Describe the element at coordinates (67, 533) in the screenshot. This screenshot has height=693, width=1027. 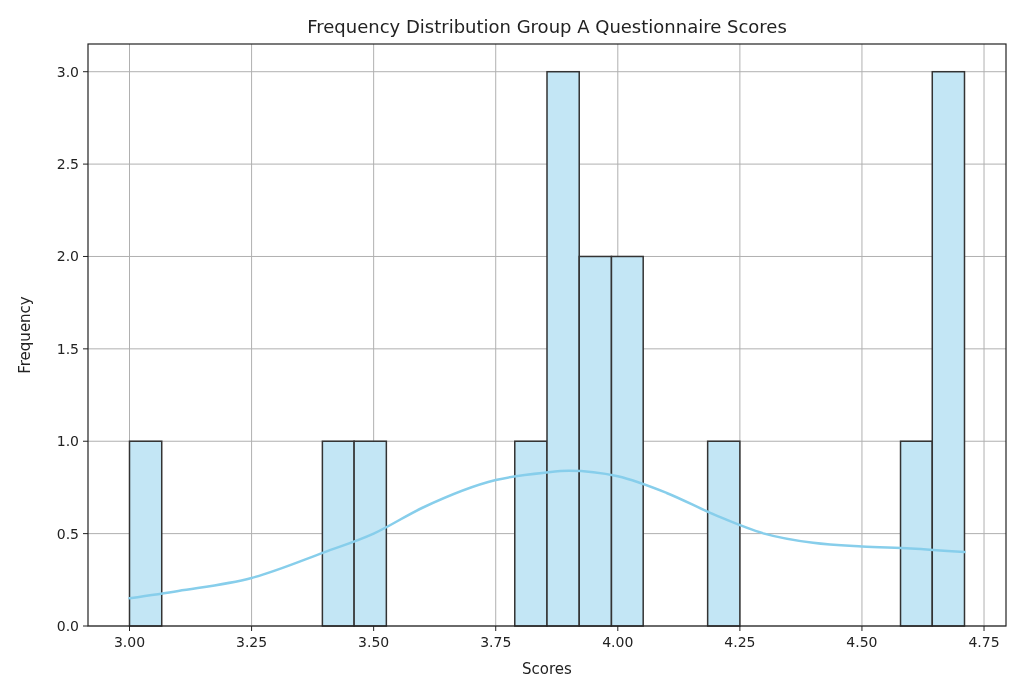
I see `y-tick-label: 0.5` at that location.